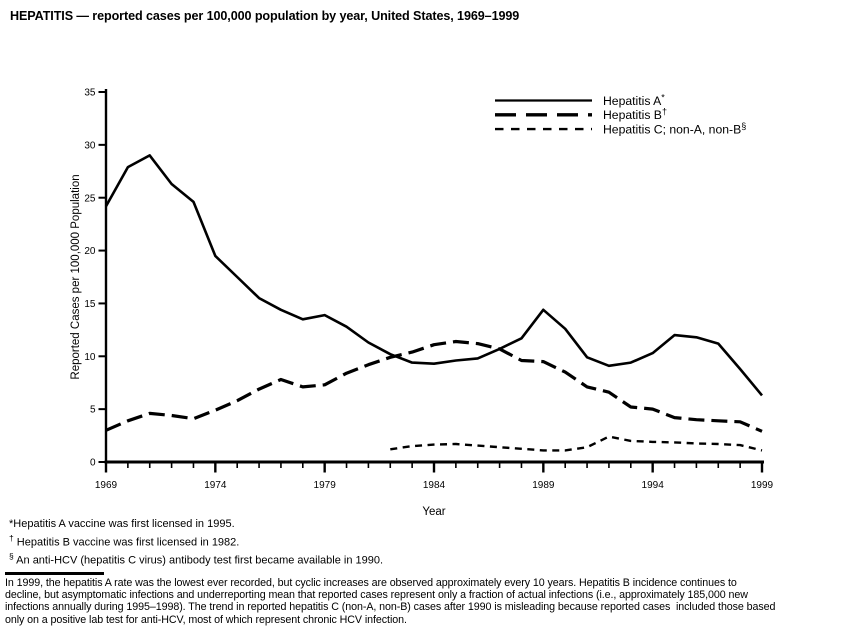 The height and width of the screenshot is (630, 863). What do you see at coordinates (215, 485) in the screenshot?
I see `x-tick-label: 1974` at bounding box center [215, 485].